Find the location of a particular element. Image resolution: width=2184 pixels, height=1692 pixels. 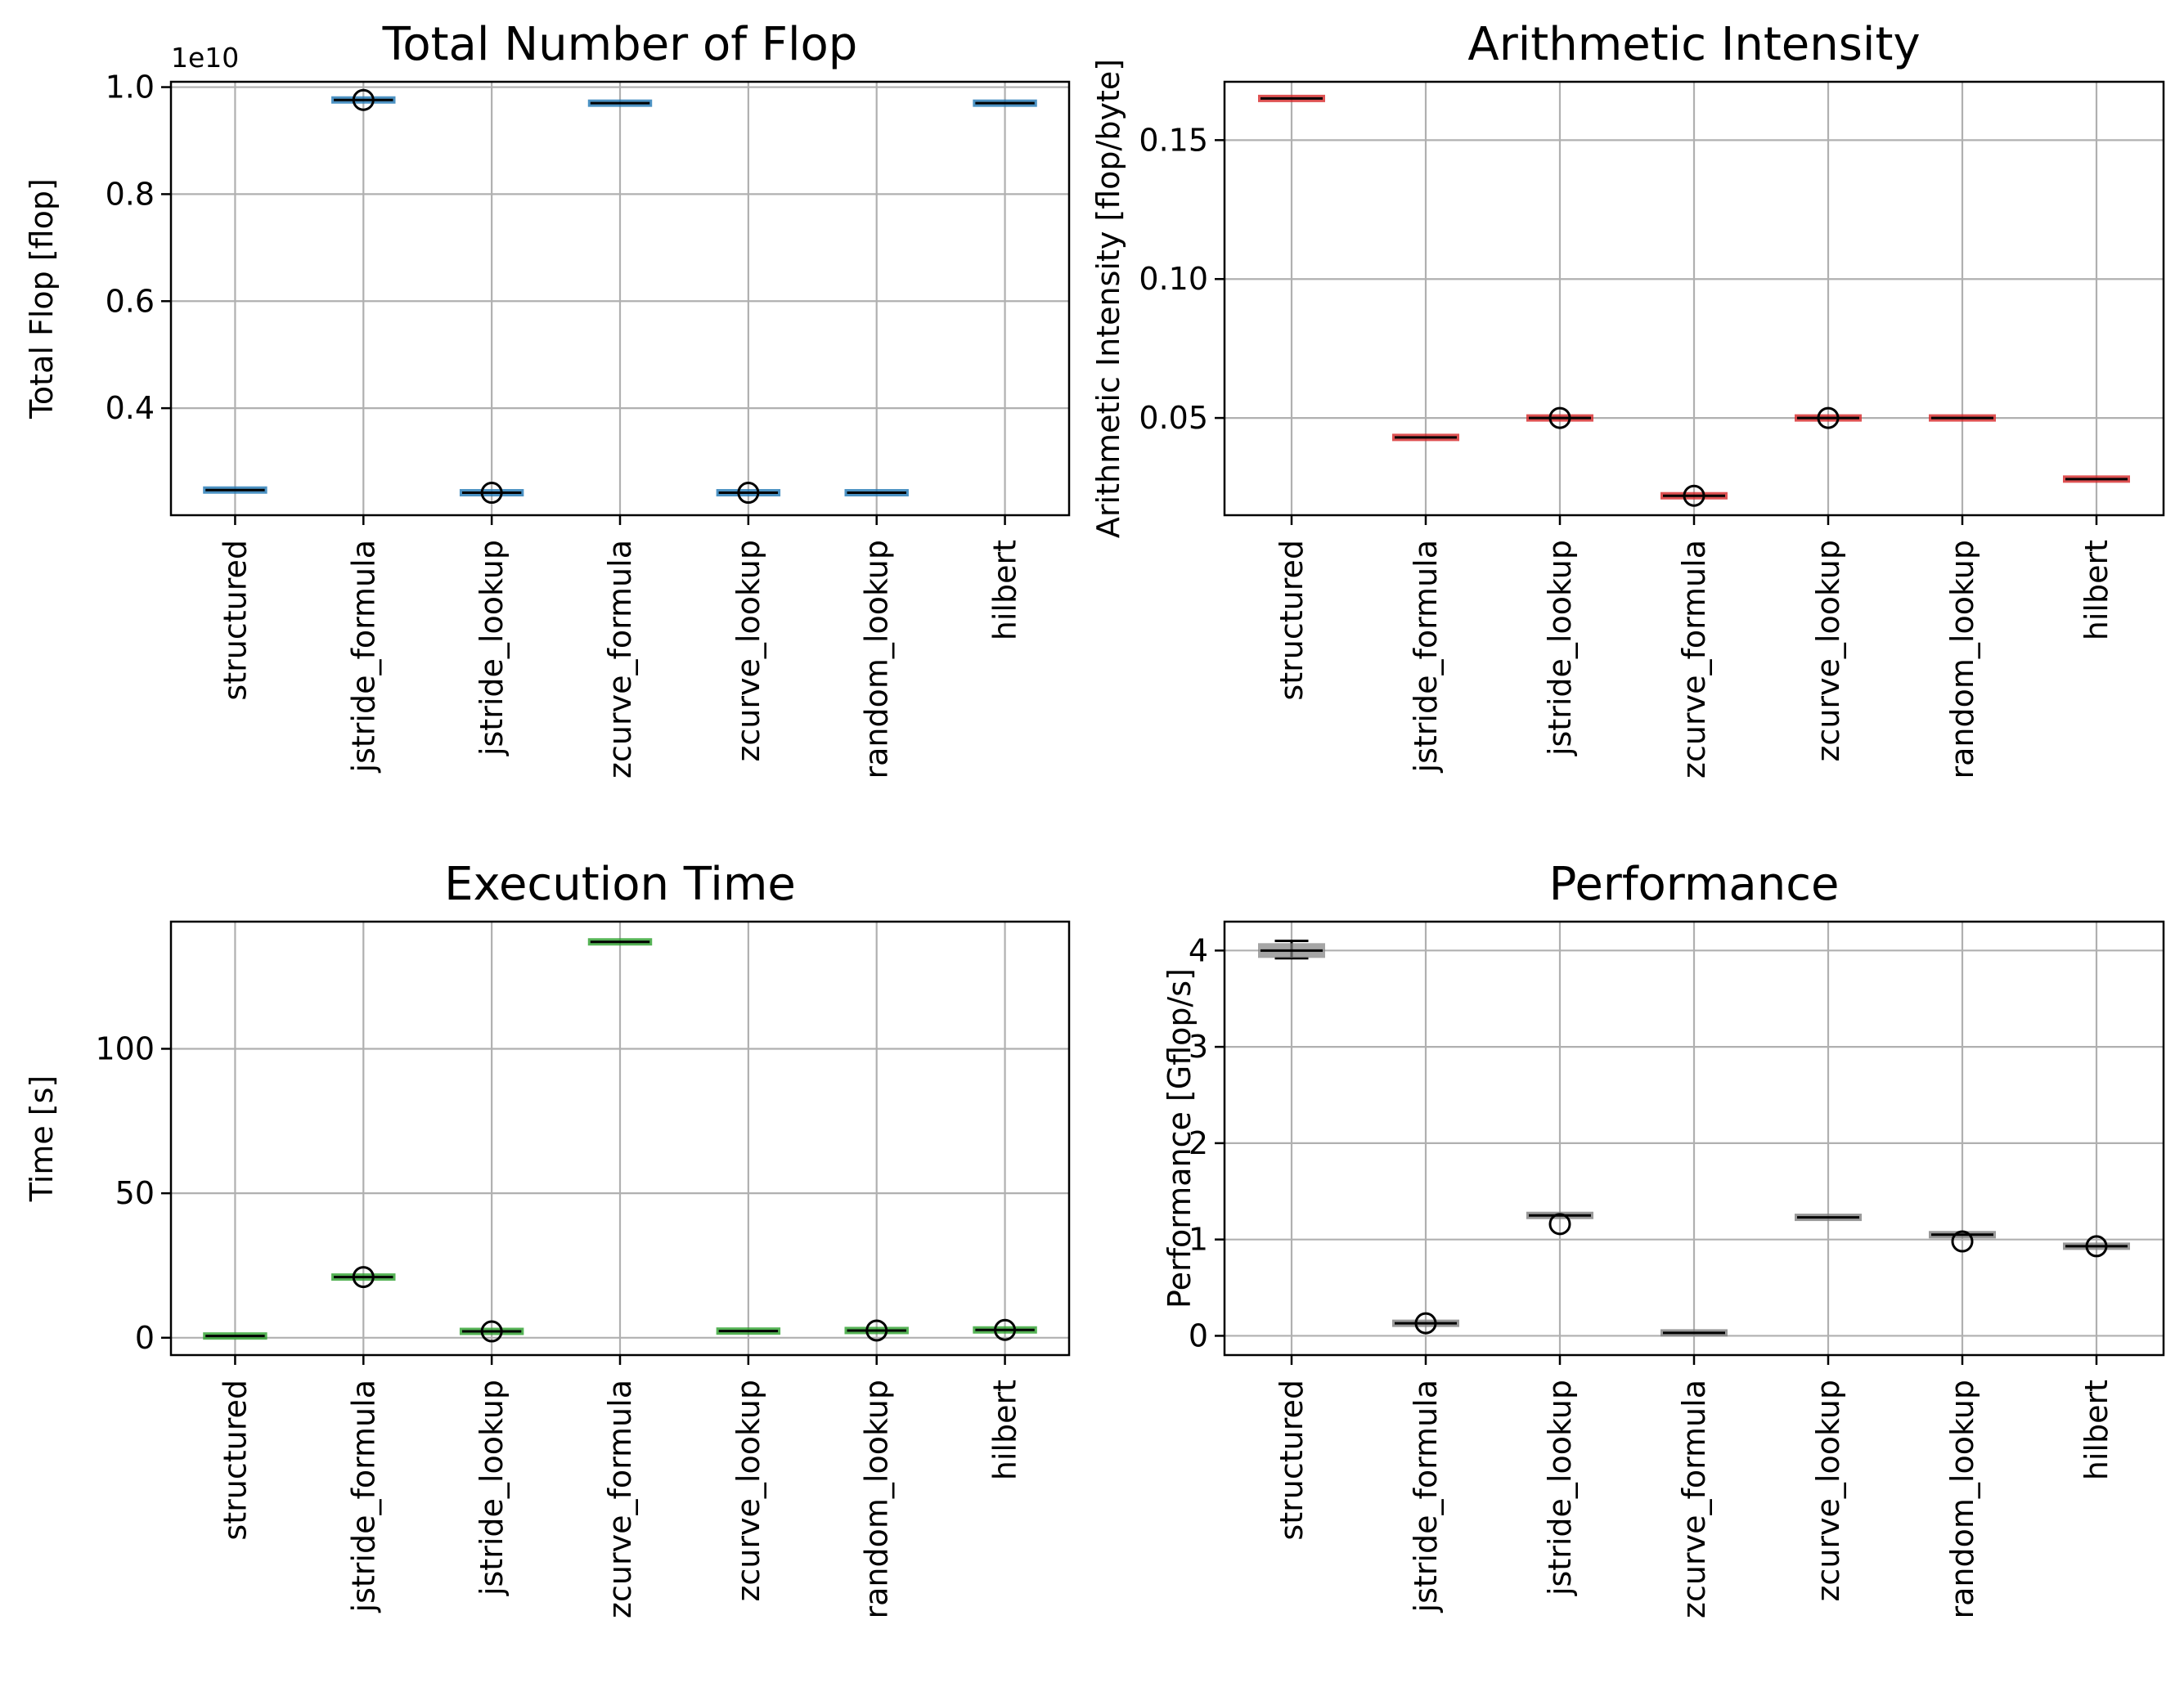

y-tick-label: 1.0 is located at coordinates (131, 87).